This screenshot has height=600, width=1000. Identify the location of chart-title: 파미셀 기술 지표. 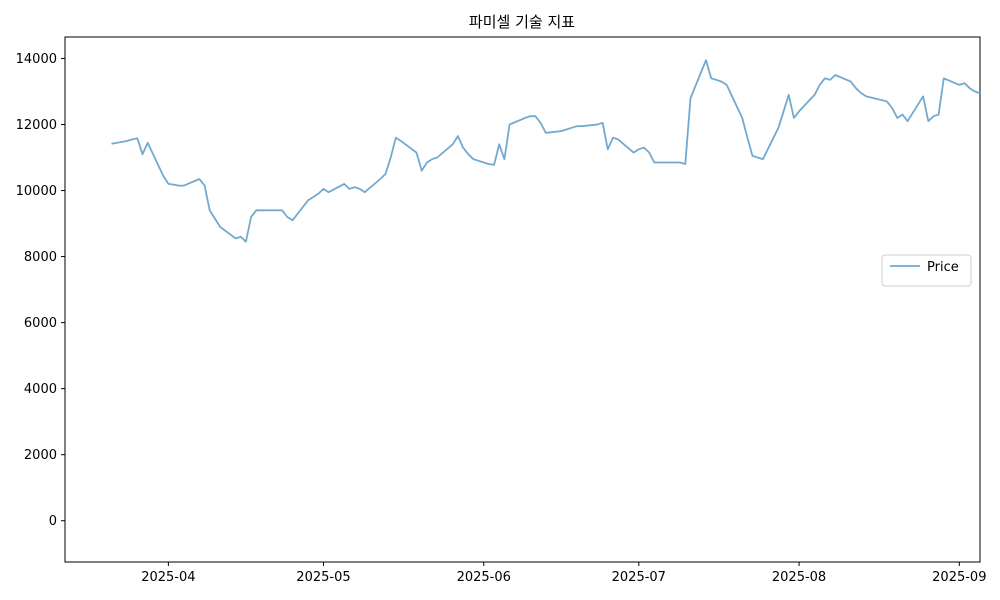
(522, 22).